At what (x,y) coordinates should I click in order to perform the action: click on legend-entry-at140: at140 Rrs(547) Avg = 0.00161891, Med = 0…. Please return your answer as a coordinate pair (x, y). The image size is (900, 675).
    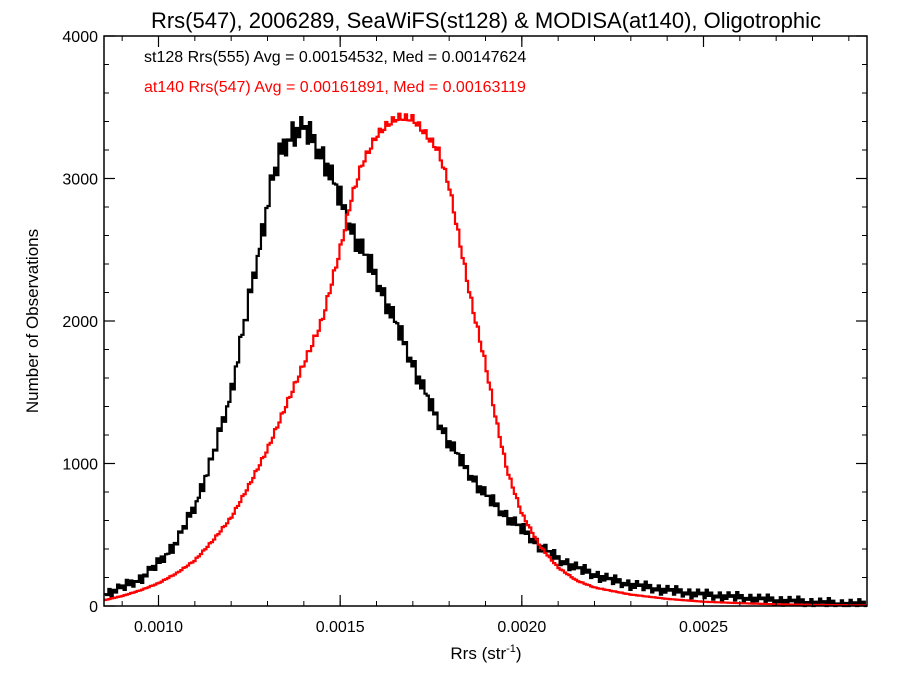
    Looking at the image, I should click on (335, 87).